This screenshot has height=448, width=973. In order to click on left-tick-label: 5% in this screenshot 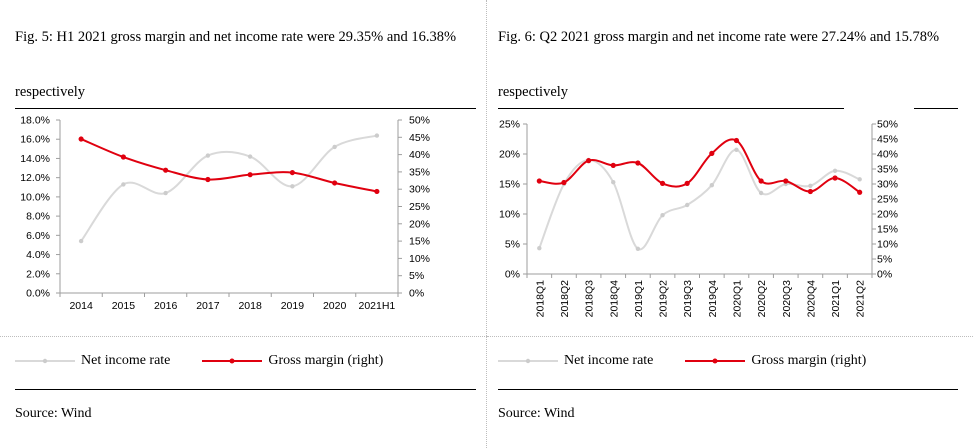, I will do `click(512, 245)`.